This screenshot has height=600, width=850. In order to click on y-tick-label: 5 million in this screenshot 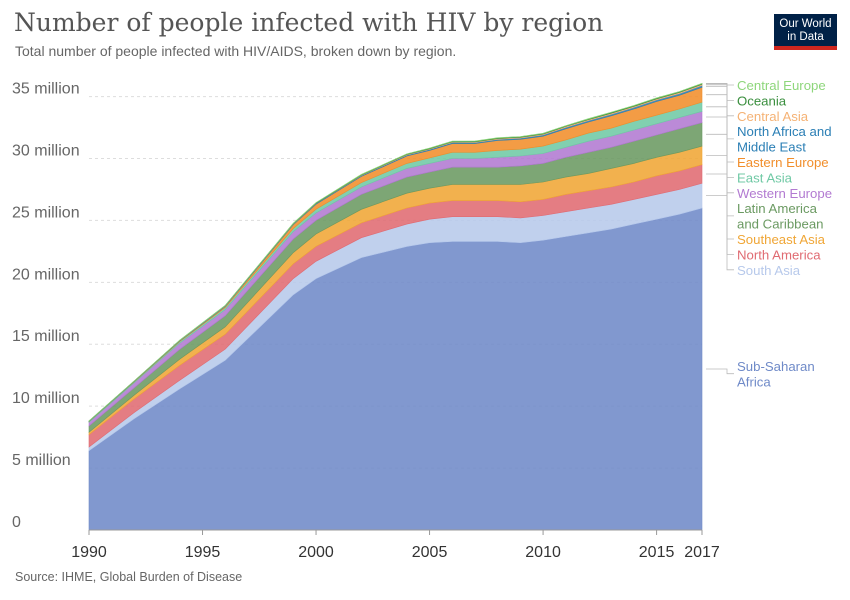, I will do `click(41, 460)`.